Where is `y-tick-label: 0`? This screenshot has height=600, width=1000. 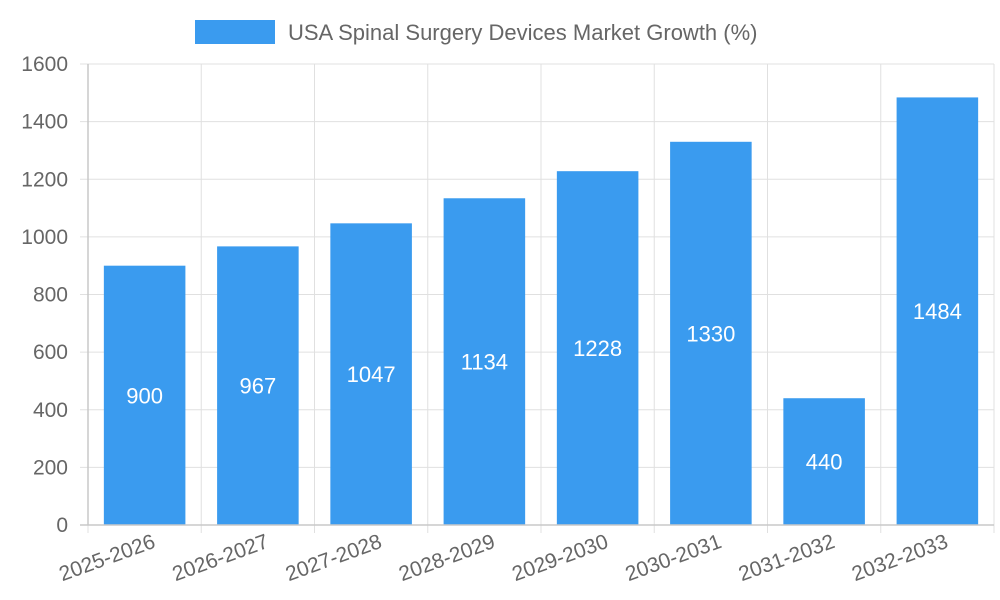 y-tick-label: 0 is located at coordinates (62, 525).